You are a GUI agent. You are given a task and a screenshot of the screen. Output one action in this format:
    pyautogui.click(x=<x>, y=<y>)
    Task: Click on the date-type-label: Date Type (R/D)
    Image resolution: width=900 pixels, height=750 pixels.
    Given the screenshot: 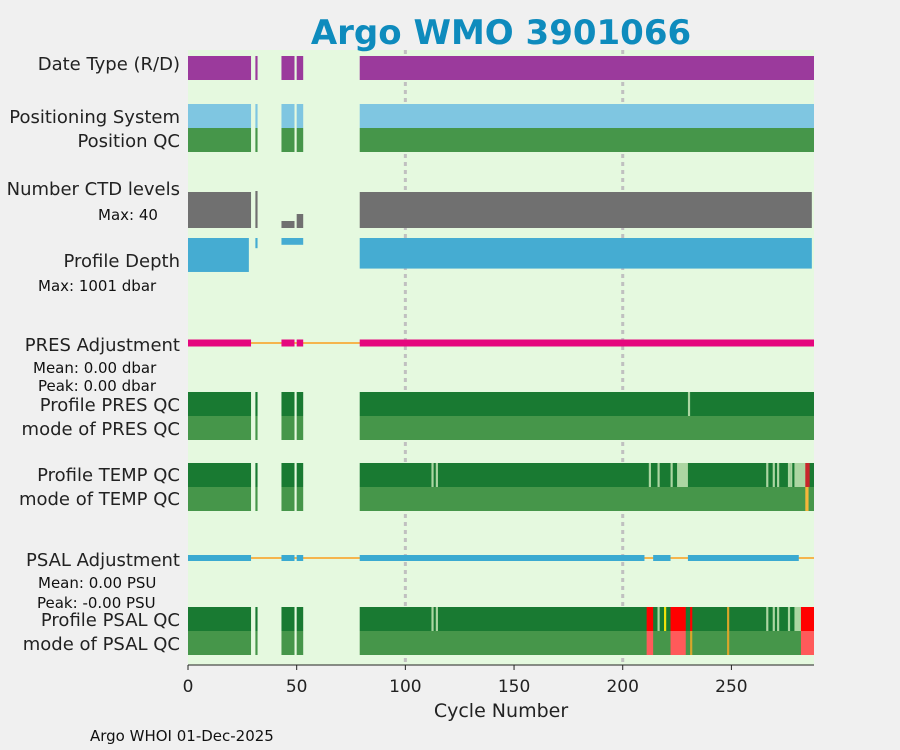 What is the action you would take?
    pyautogui.click(x=109, y=64)
    